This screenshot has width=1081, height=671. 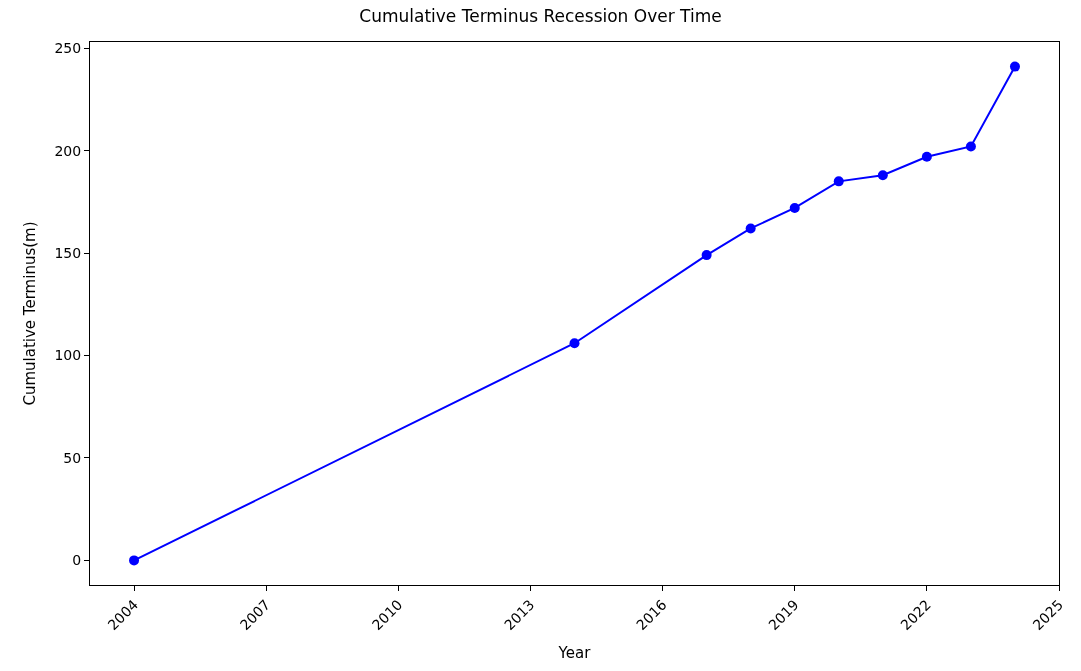 I want to click on chart-title: Cumulative Terminus Recession Over Time, so click(x=540, y=15).